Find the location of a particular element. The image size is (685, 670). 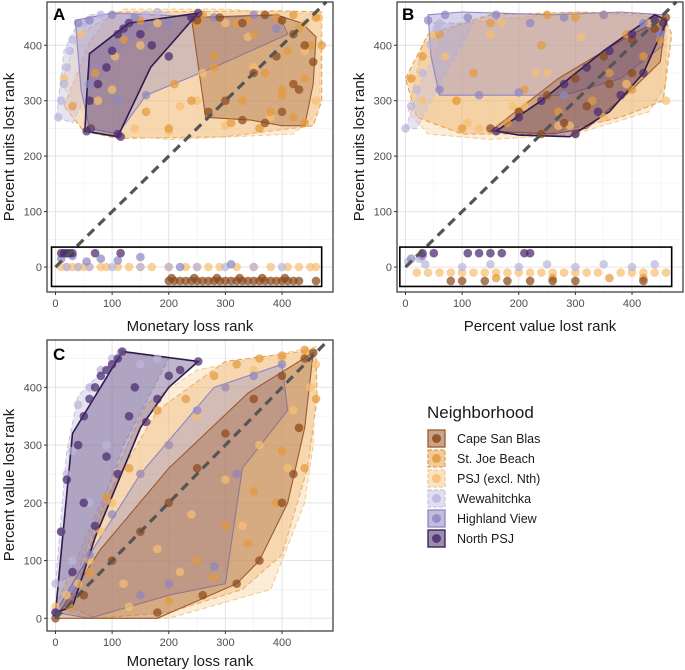

panel-c-ytick-label: 100 is located at coordinates (33, 562).